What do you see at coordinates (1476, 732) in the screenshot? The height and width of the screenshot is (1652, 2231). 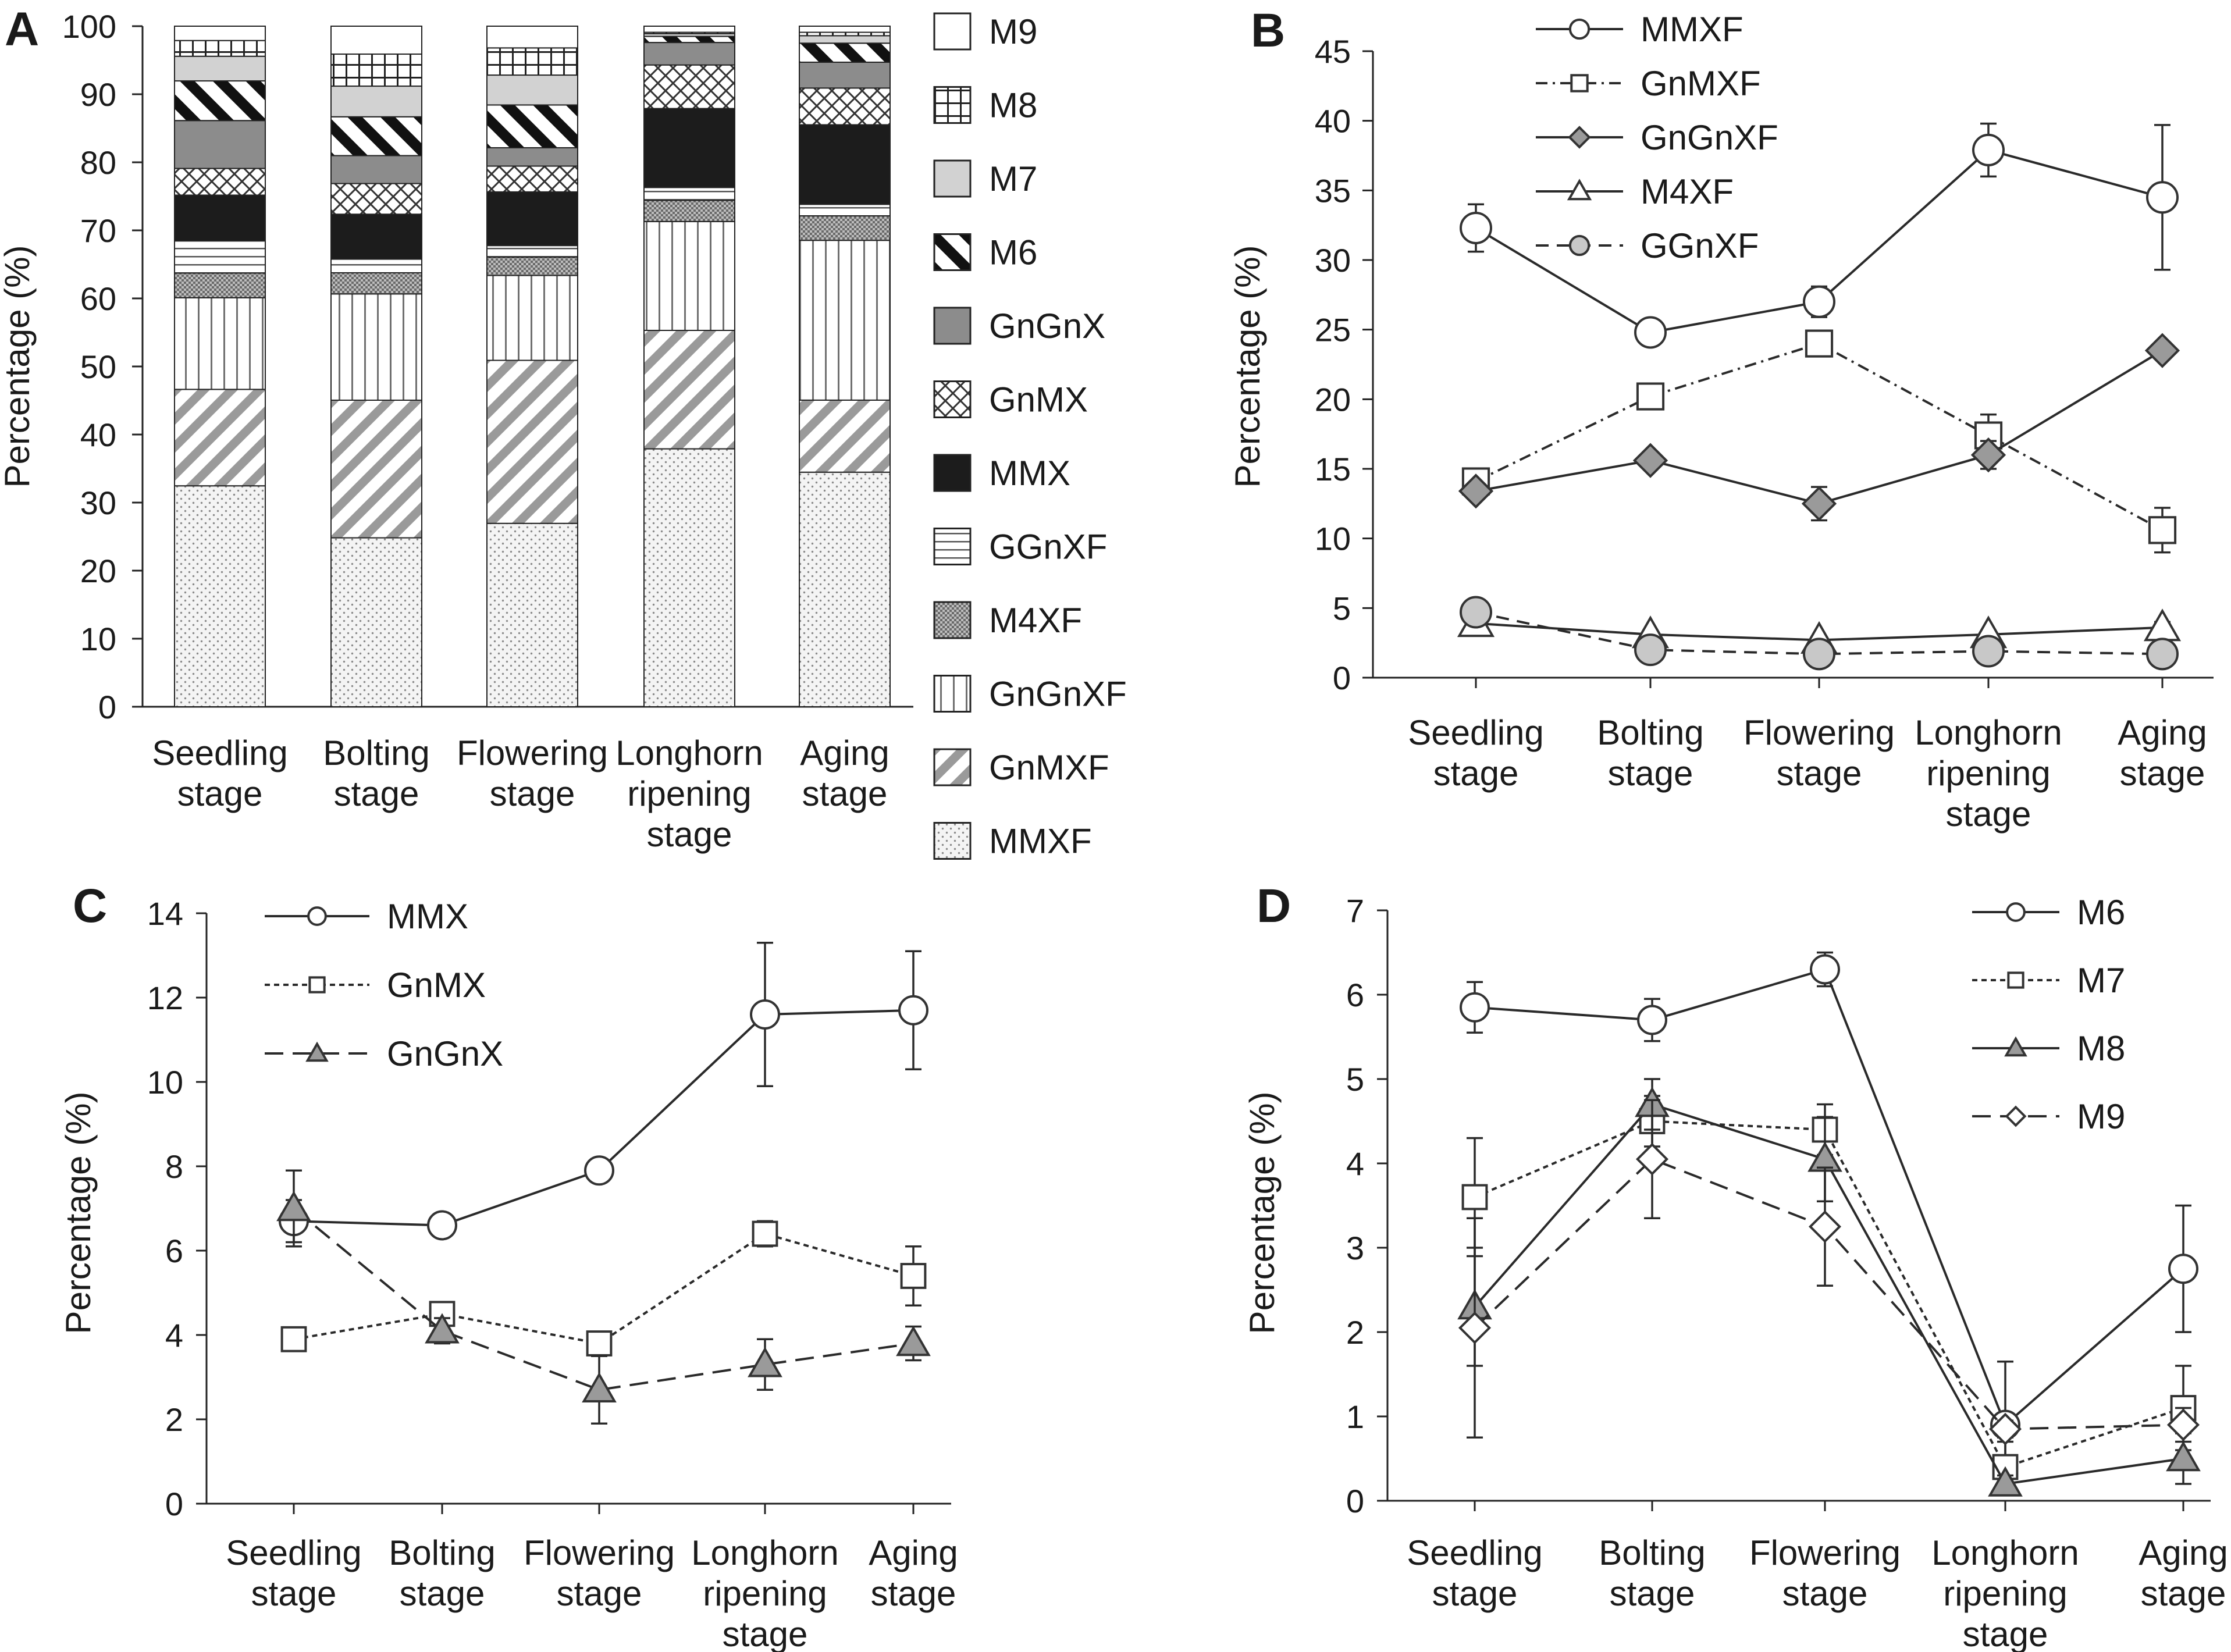 I see `panel-b-x-category-label: Seedling` at bounding box center [1476, 732].